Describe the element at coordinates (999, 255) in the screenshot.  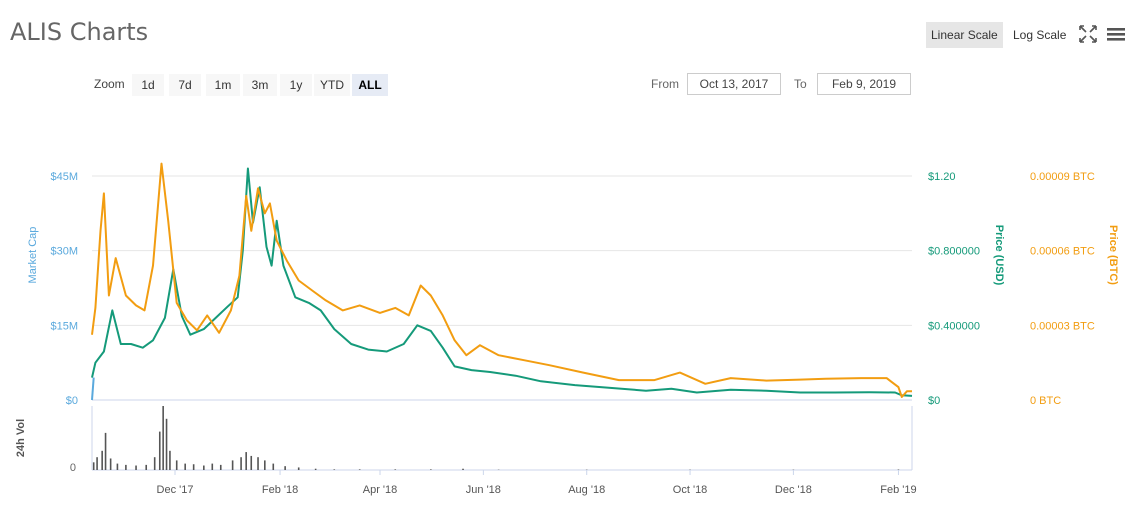
I see `price-usd-axis-title: Price (USD)` at that location.